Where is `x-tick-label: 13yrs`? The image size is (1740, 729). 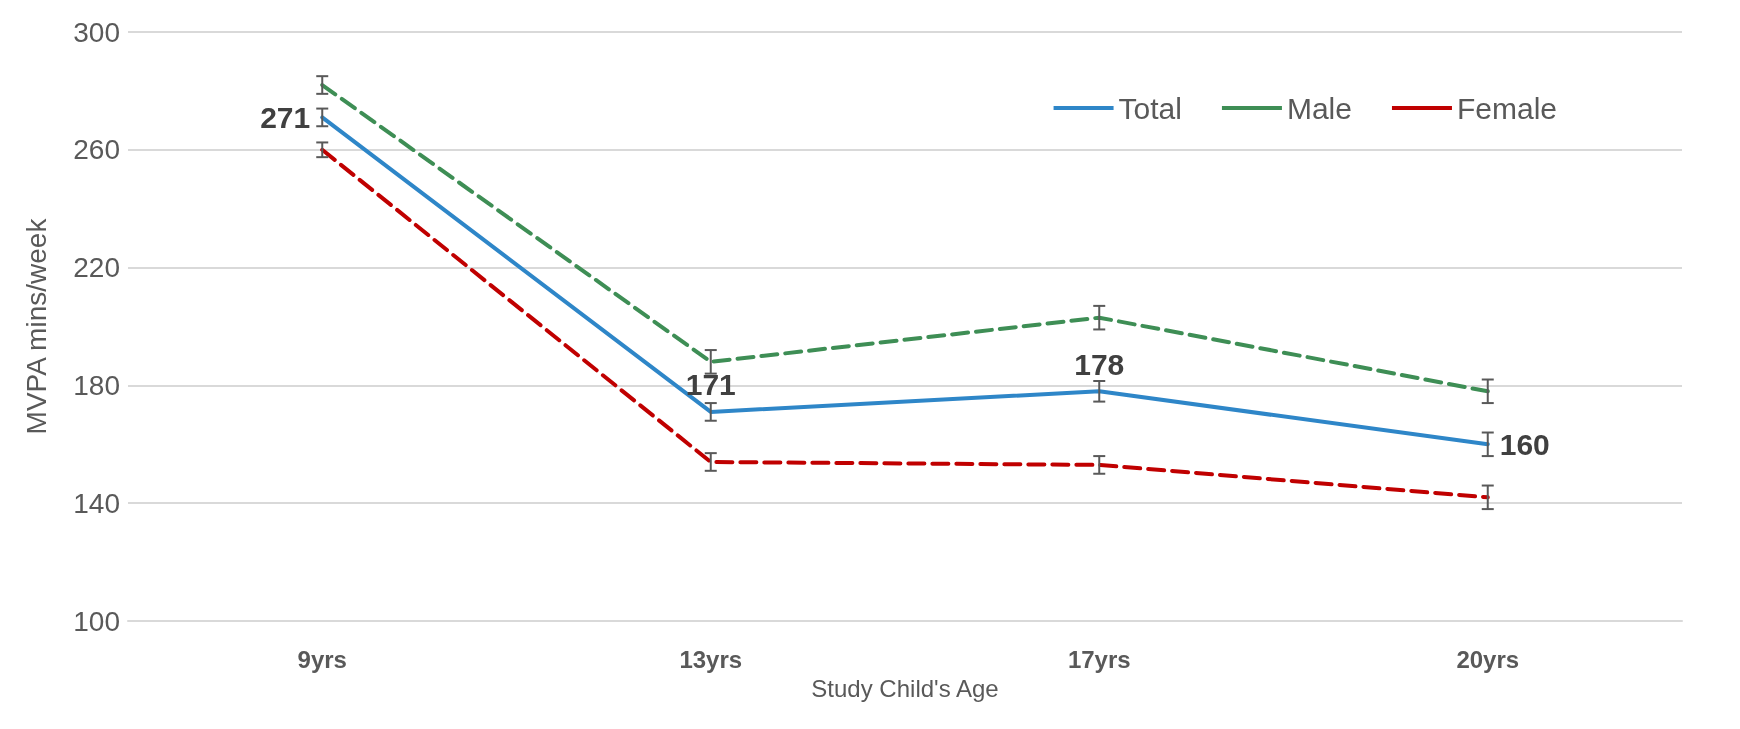
x-tick-label: 13yrs is located at coordinates (711, 659).